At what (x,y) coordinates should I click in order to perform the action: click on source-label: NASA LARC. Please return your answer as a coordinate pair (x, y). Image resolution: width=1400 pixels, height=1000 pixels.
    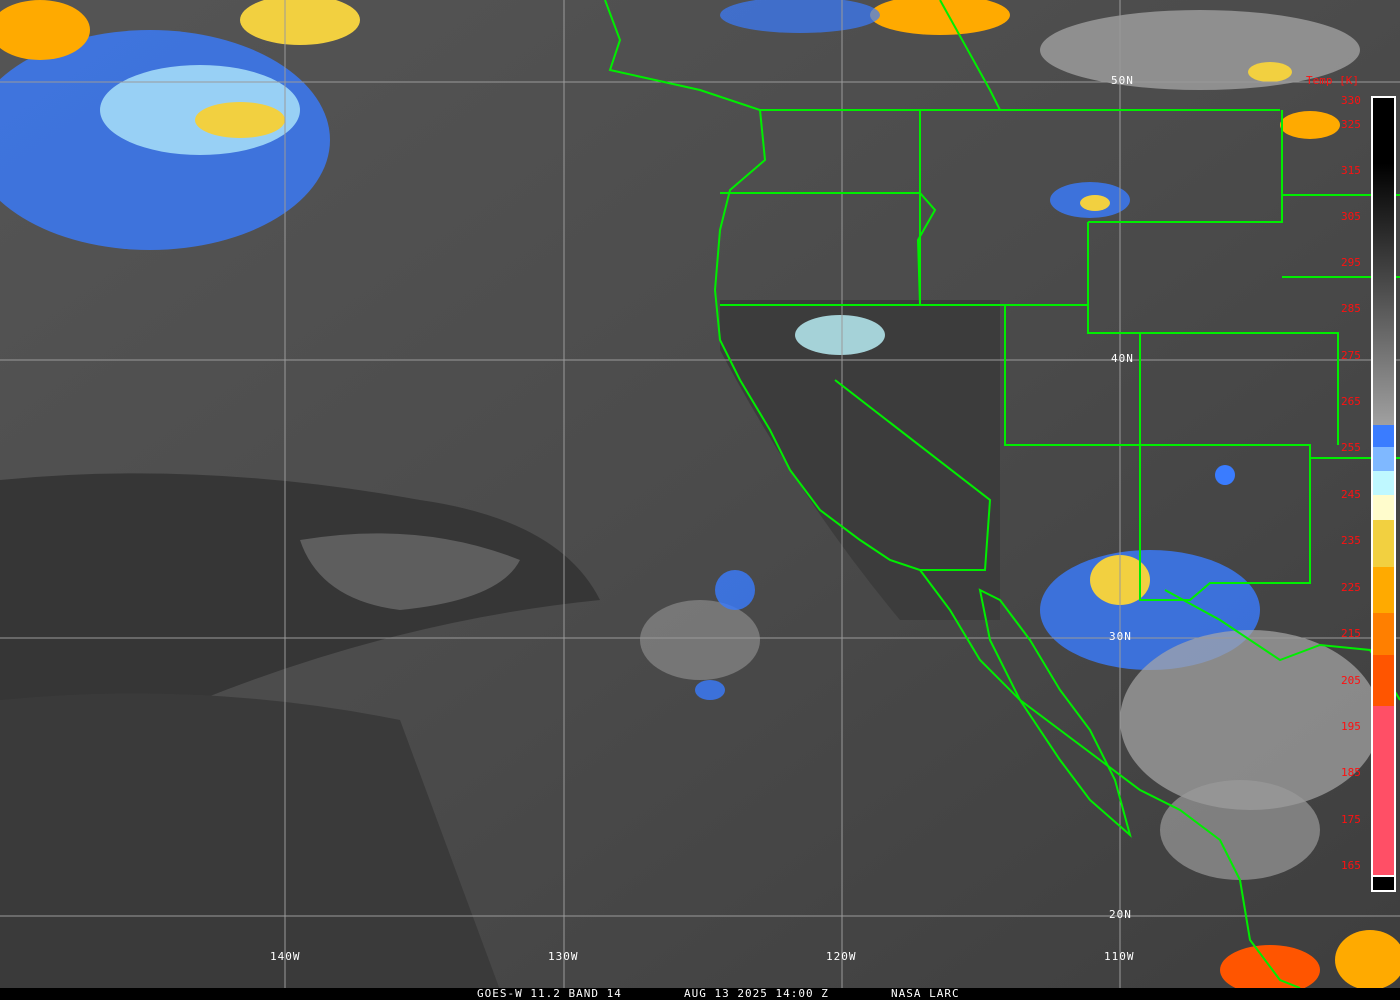
    Looking at the image, I should click on (925, 993).